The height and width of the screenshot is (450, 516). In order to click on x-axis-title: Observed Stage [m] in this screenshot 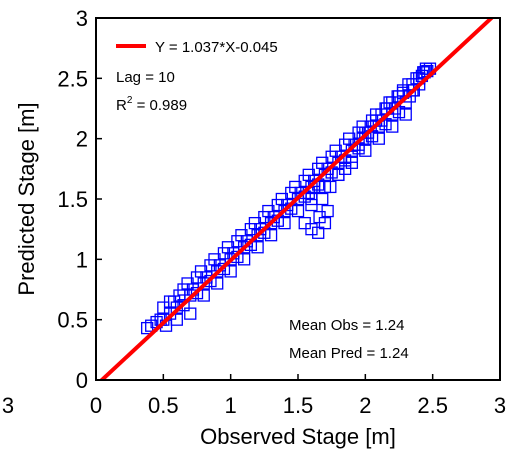, I will do `click(298, 436)`.